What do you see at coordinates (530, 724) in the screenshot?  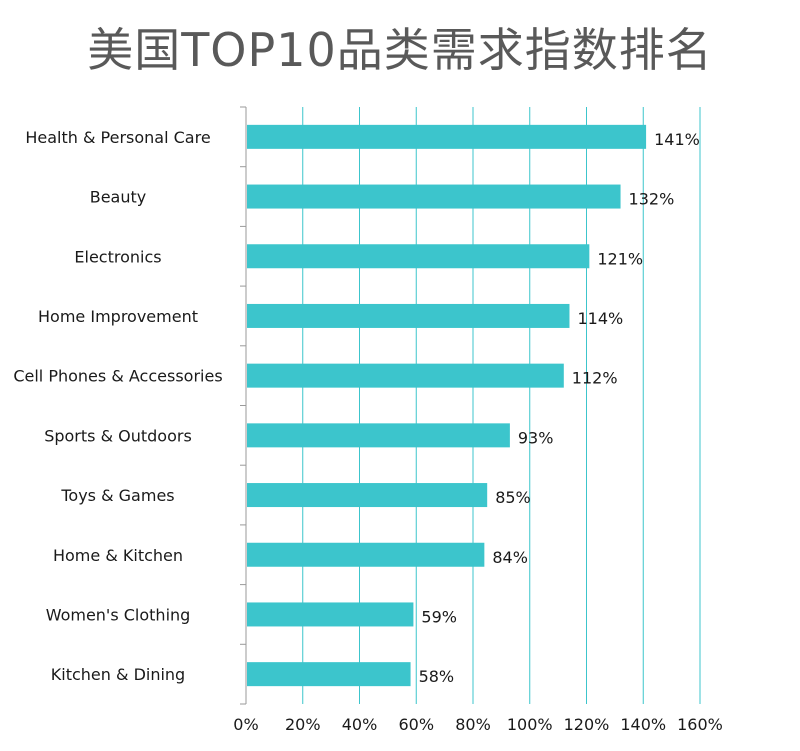 I see `x-tick-label: 100%` at bounding box center [530, 724].